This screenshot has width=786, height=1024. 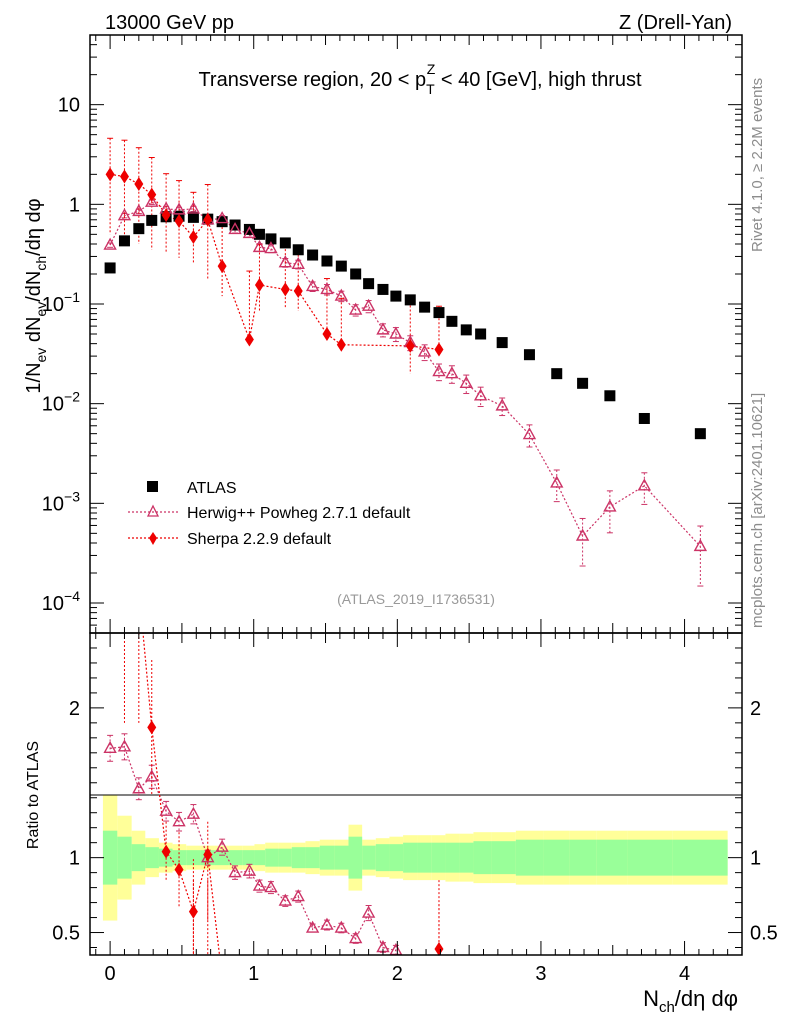 I want to click on xlabel-p1: ch, so click(x=667, y=1007).